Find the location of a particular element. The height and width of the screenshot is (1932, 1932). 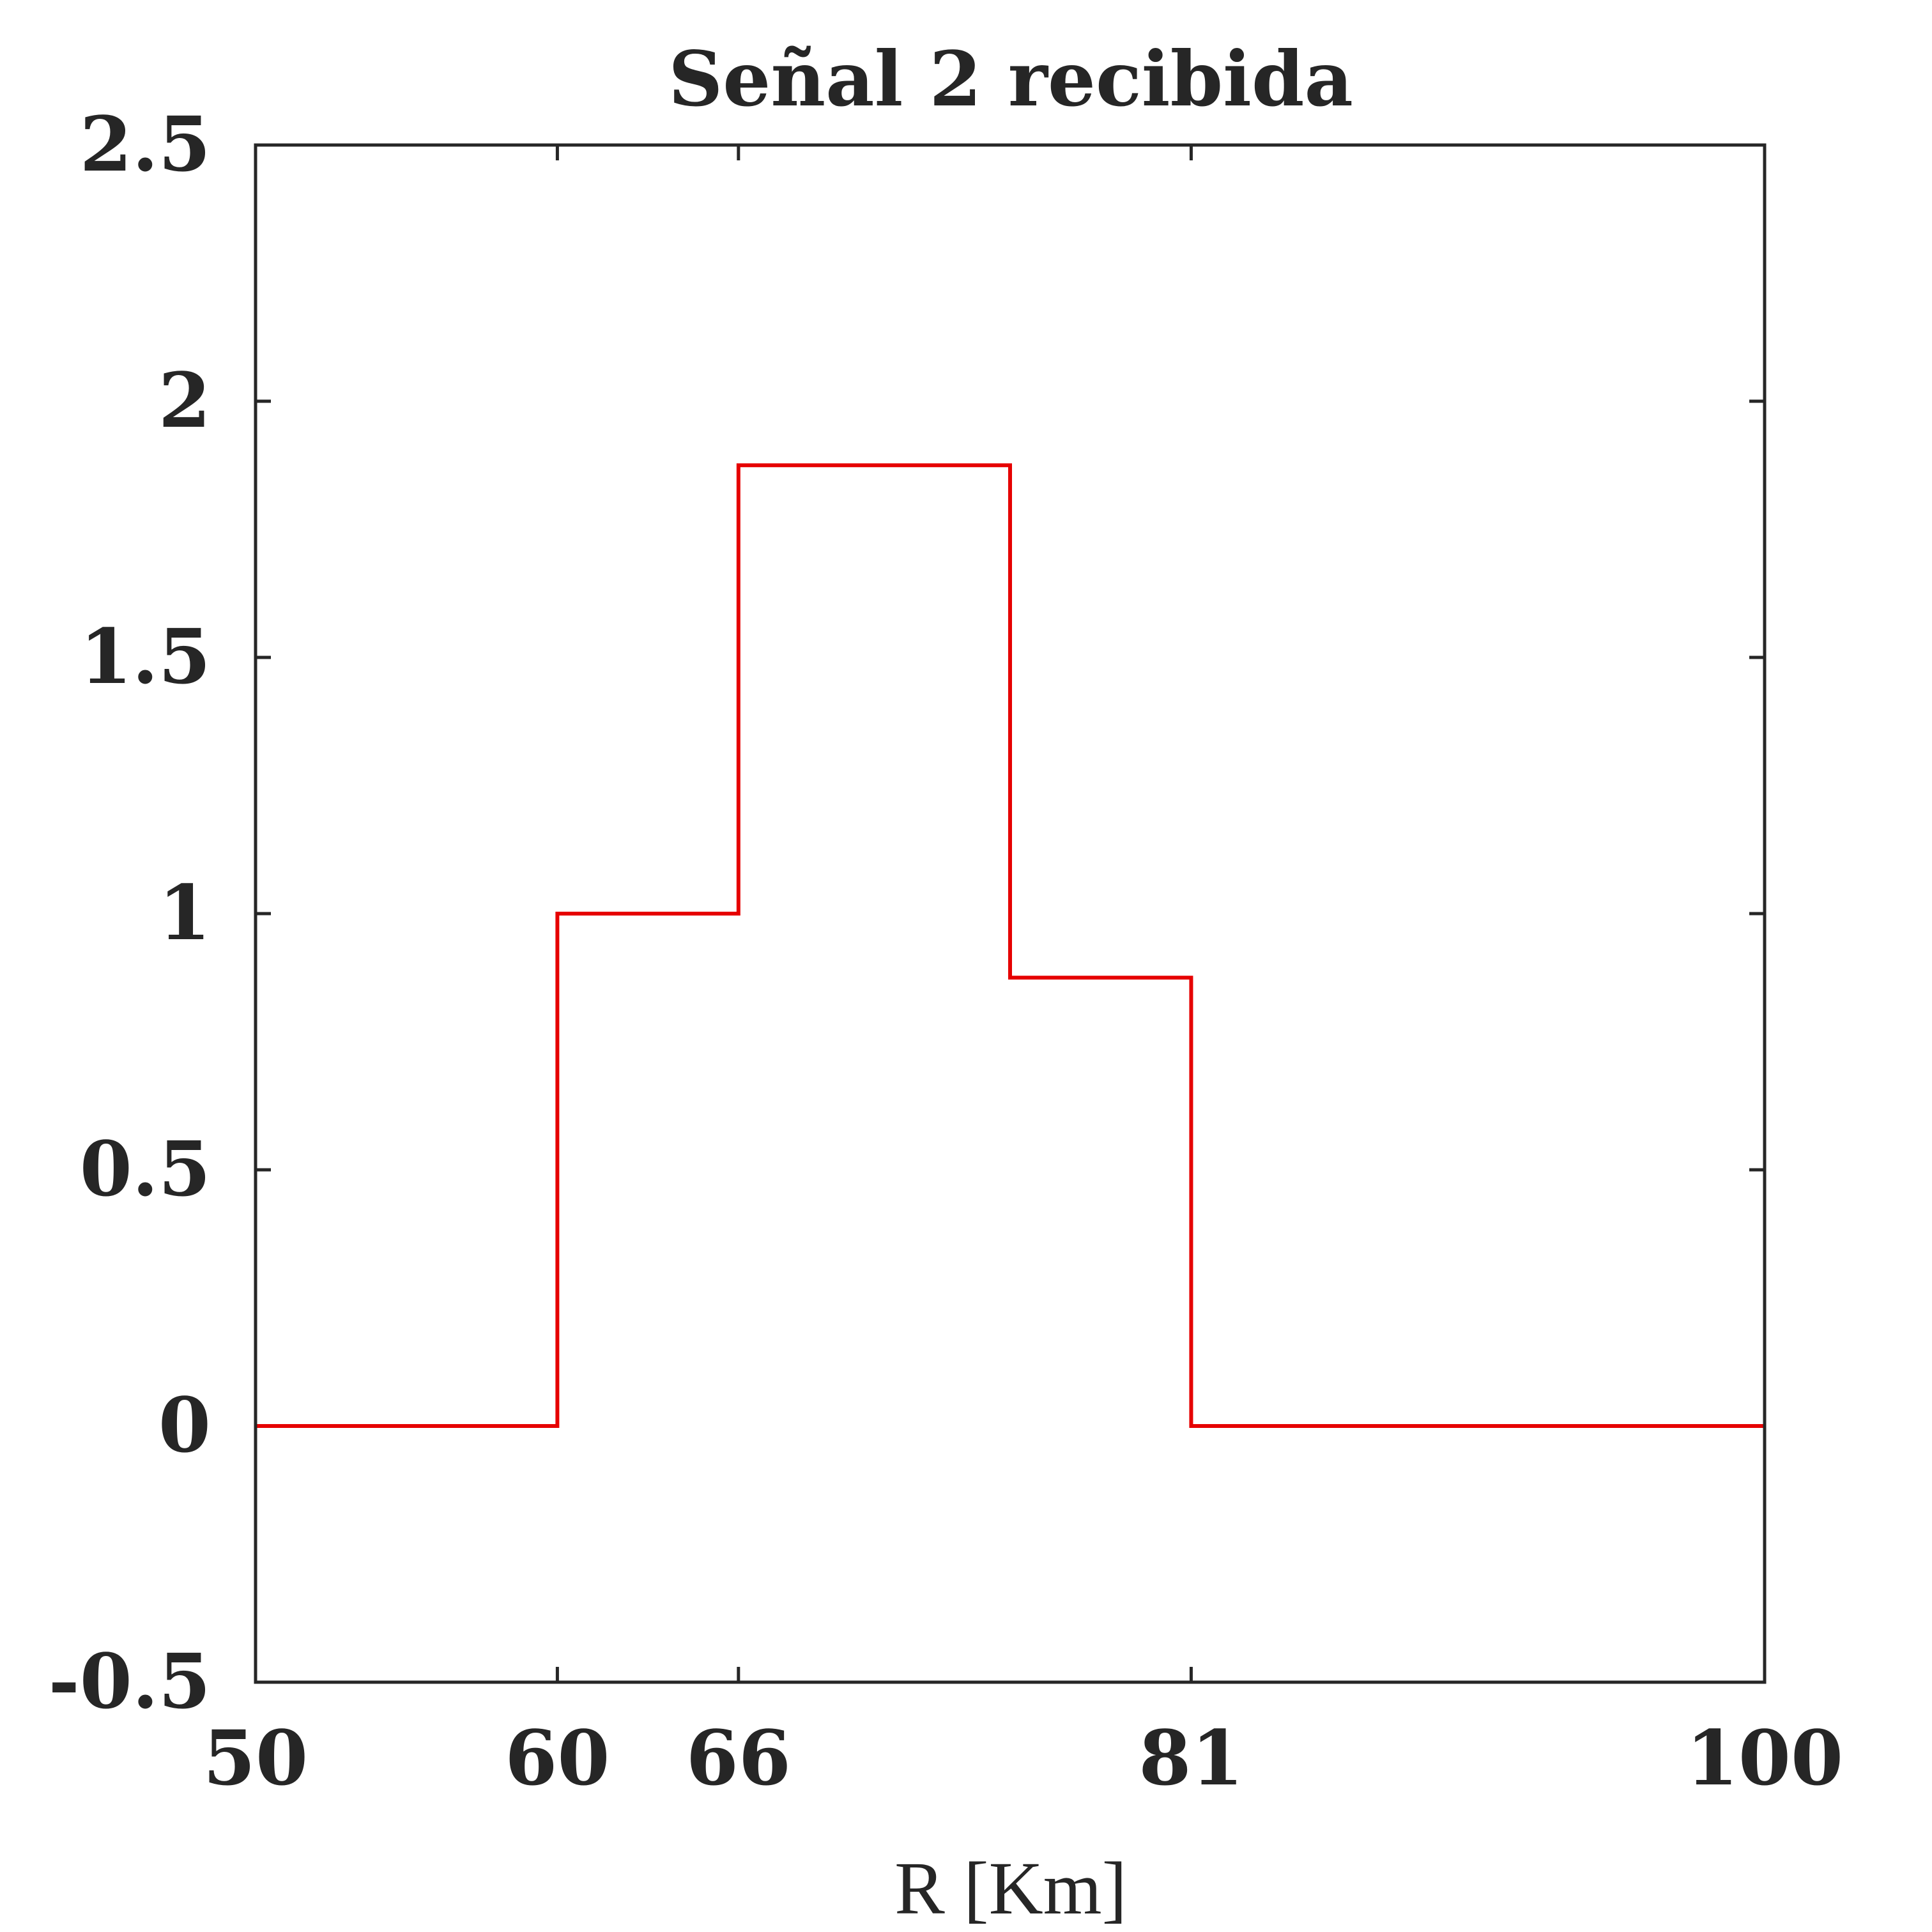

y-tick-label: 2.5 is located at coordinates (145, 144).